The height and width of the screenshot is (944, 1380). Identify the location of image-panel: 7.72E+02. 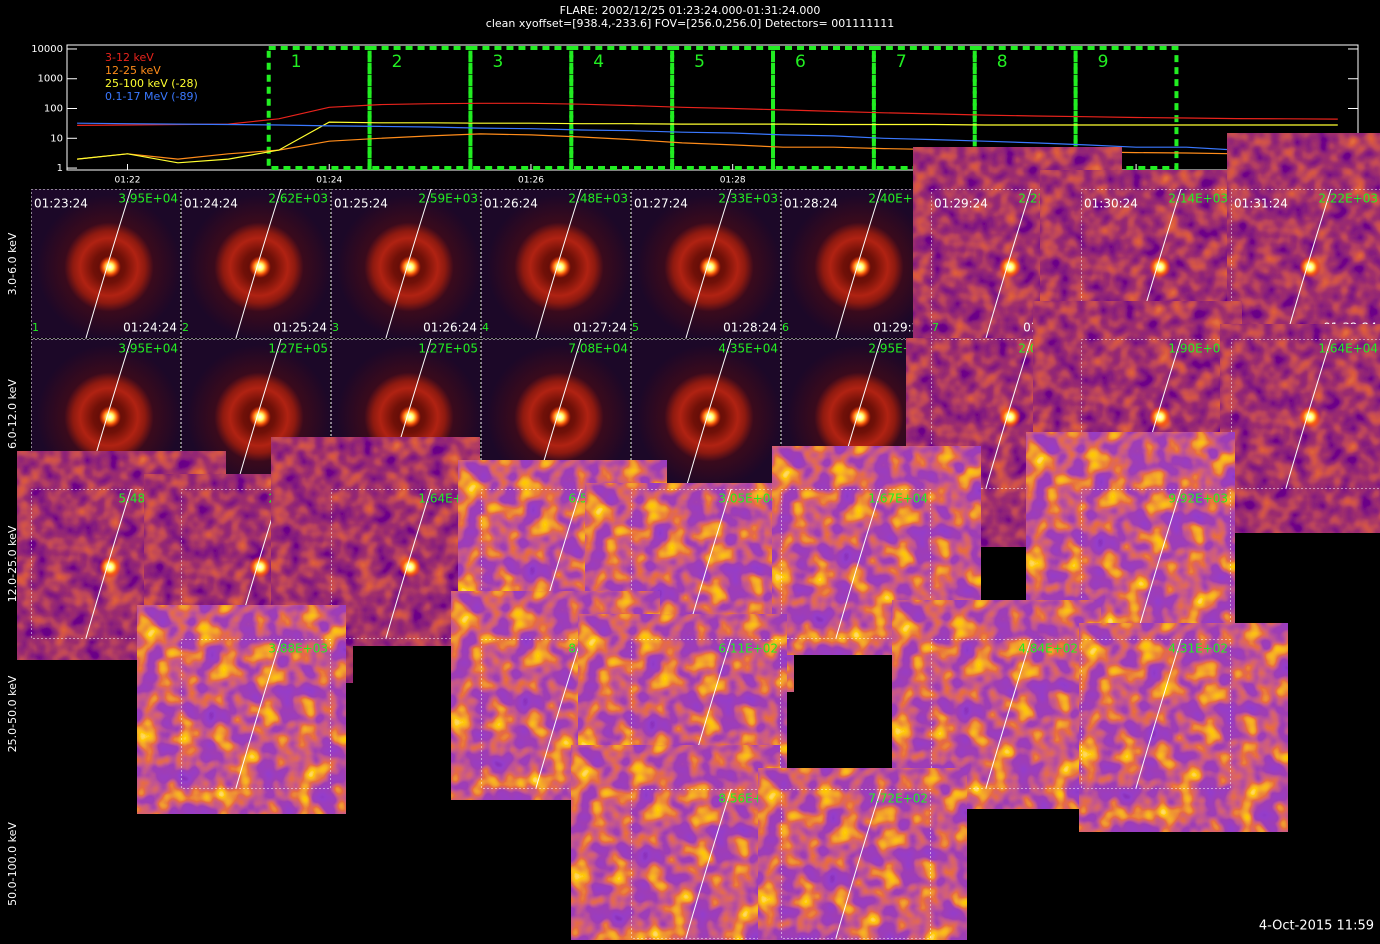
(862, 854).